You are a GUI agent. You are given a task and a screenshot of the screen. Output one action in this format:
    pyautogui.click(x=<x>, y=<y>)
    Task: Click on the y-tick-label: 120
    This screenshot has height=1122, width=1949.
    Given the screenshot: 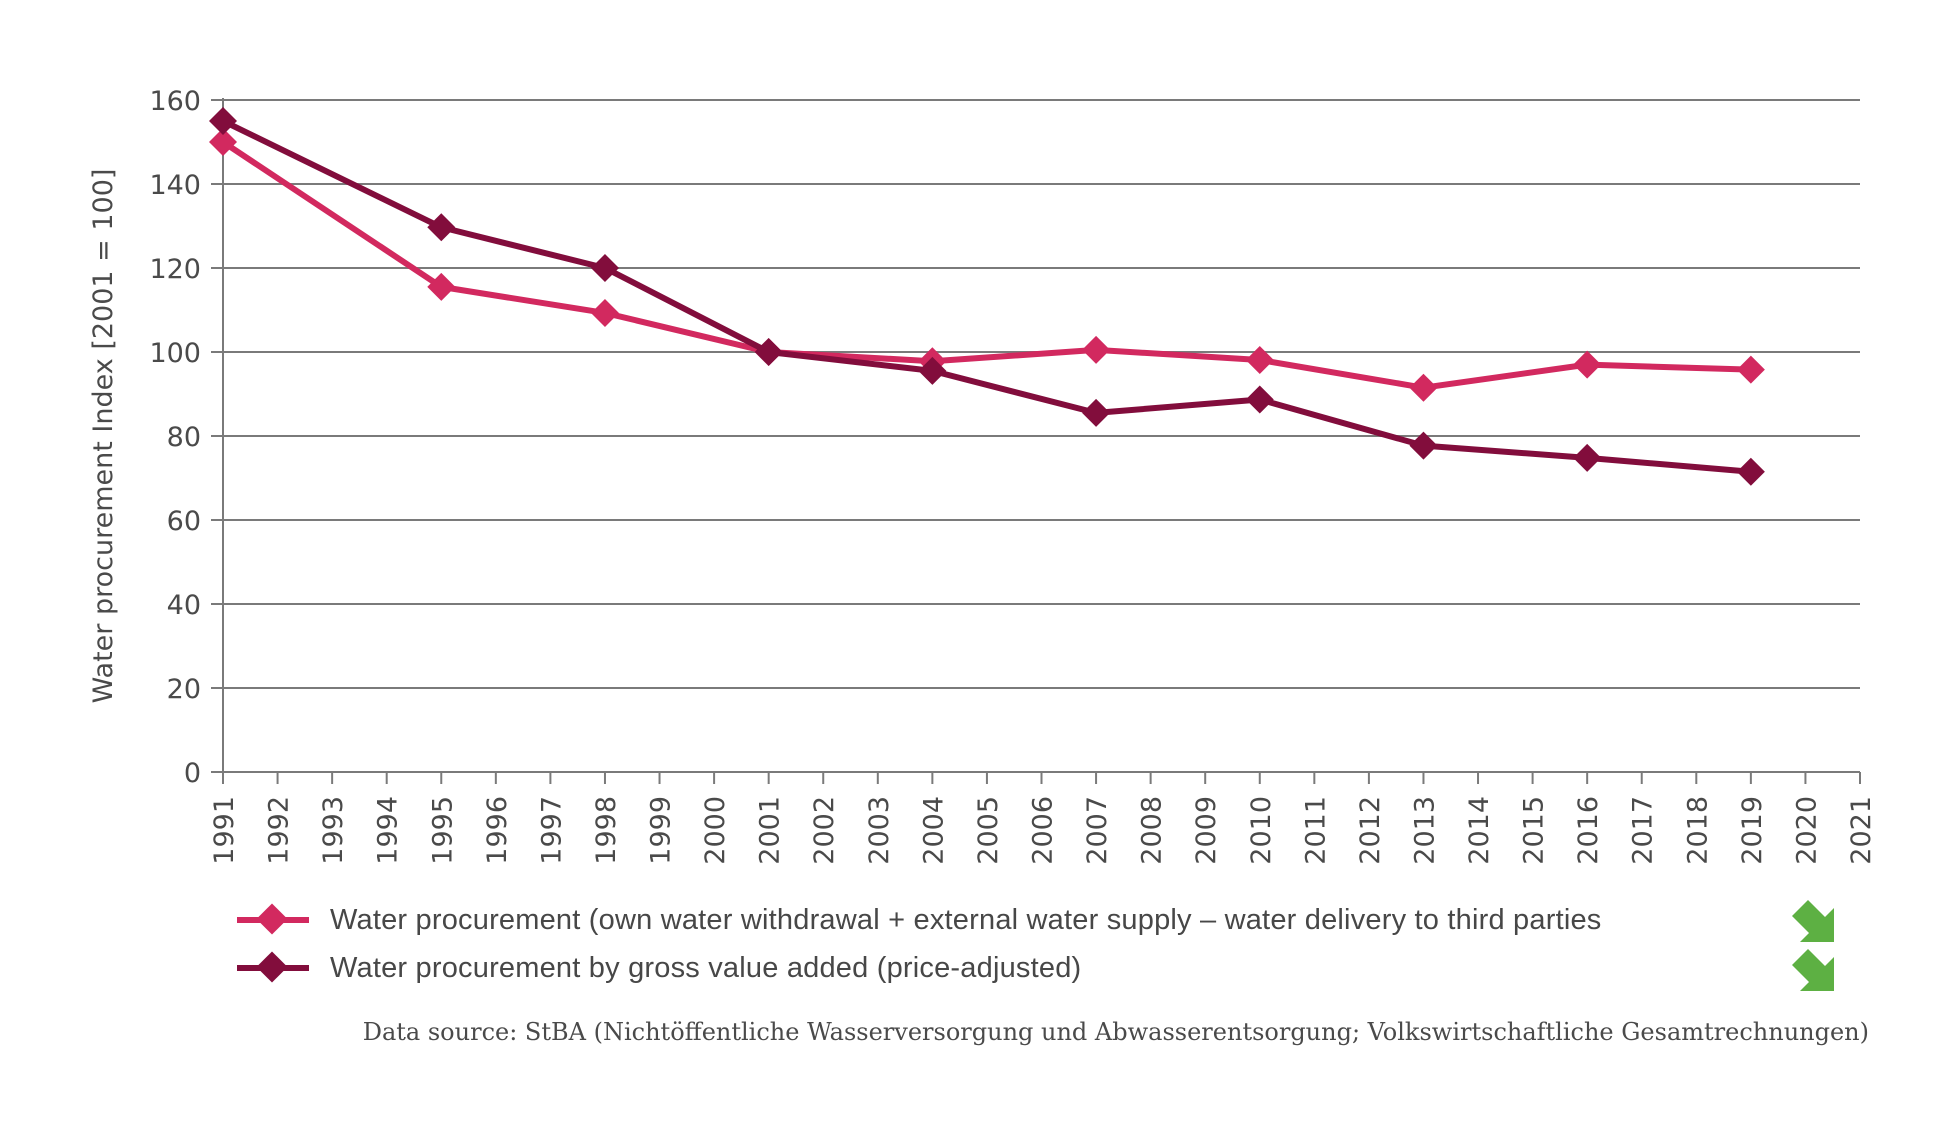 What is the action you would take?
    pyautogui.click(x=175, y=269)
    